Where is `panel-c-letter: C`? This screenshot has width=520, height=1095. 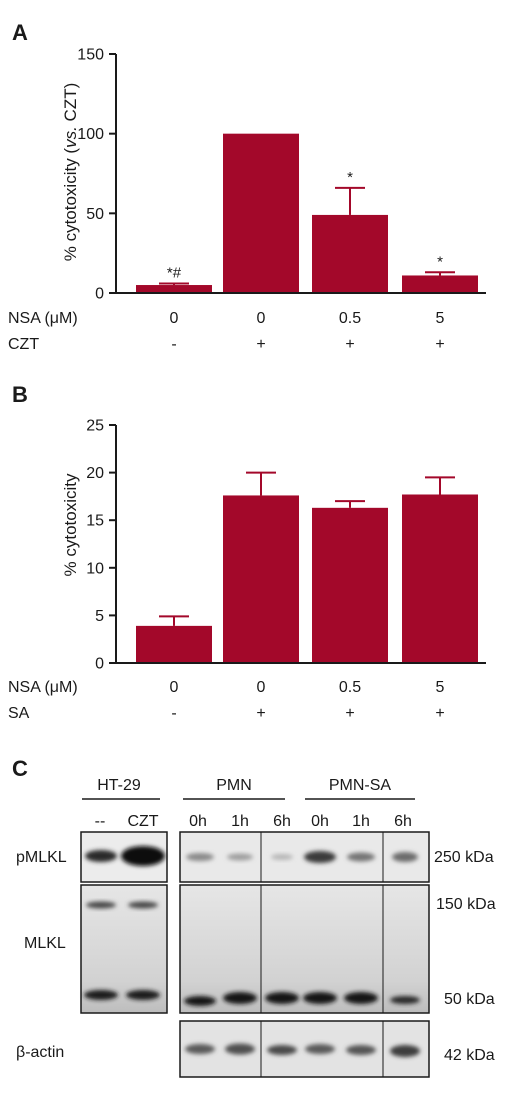
panel-c-letter: C is located at coordinates (20, 768).